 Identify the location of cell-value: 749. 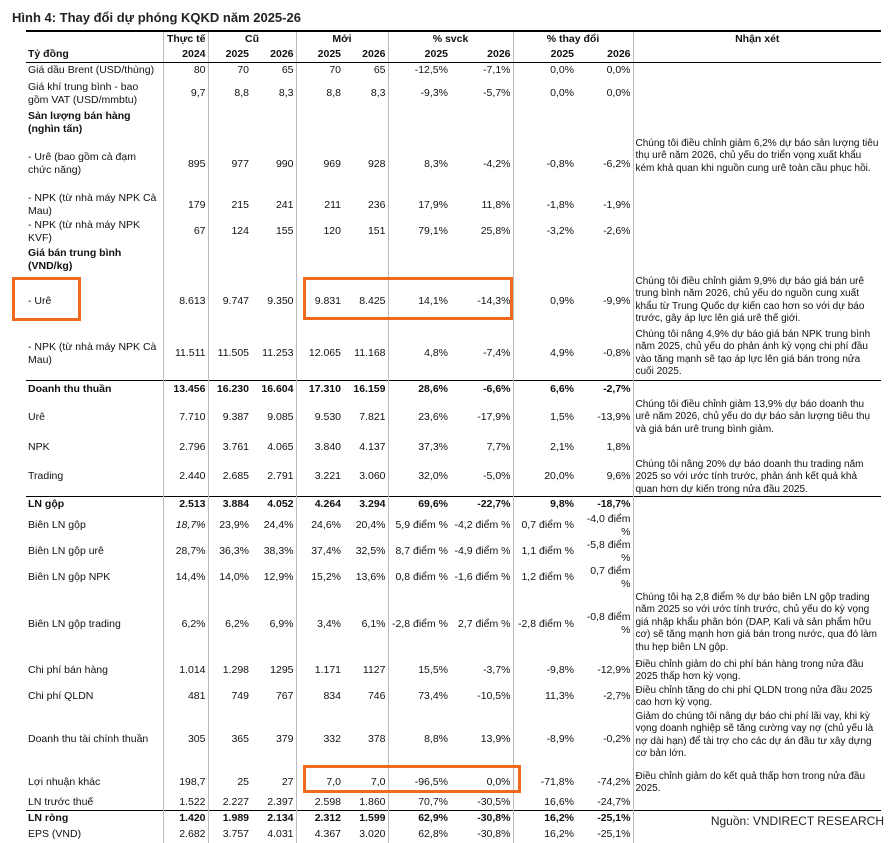
(229, 696).